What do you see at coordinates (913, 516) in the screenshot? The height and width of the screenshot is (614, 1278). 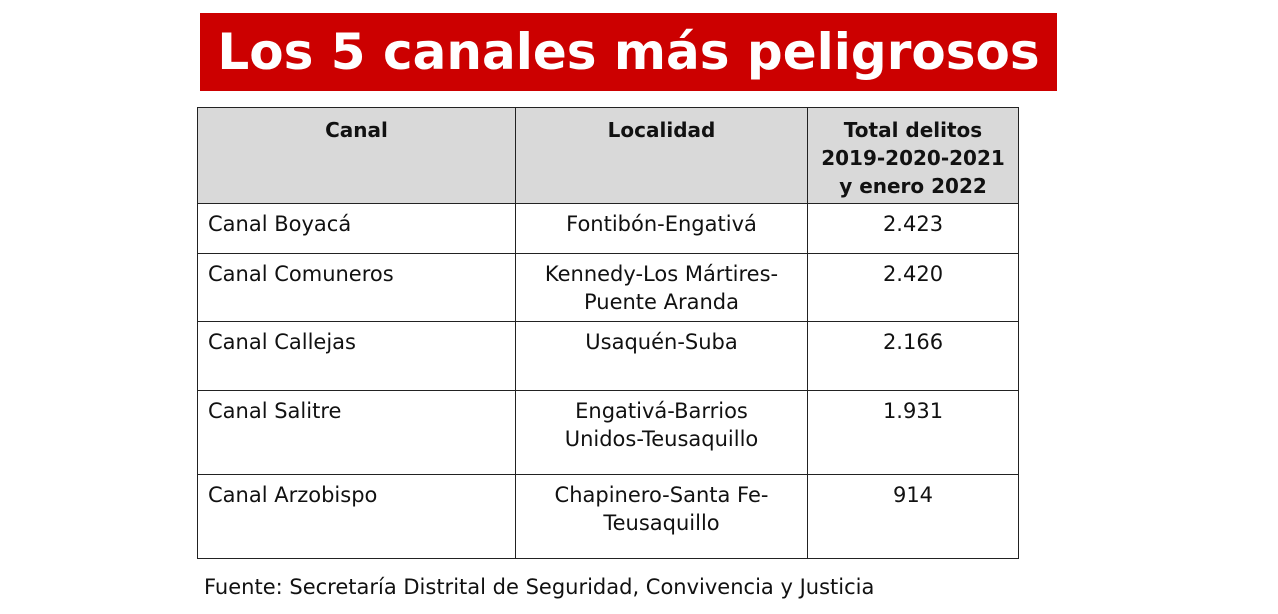 I see `cell-total: 914` at bounding box center [913, 516].